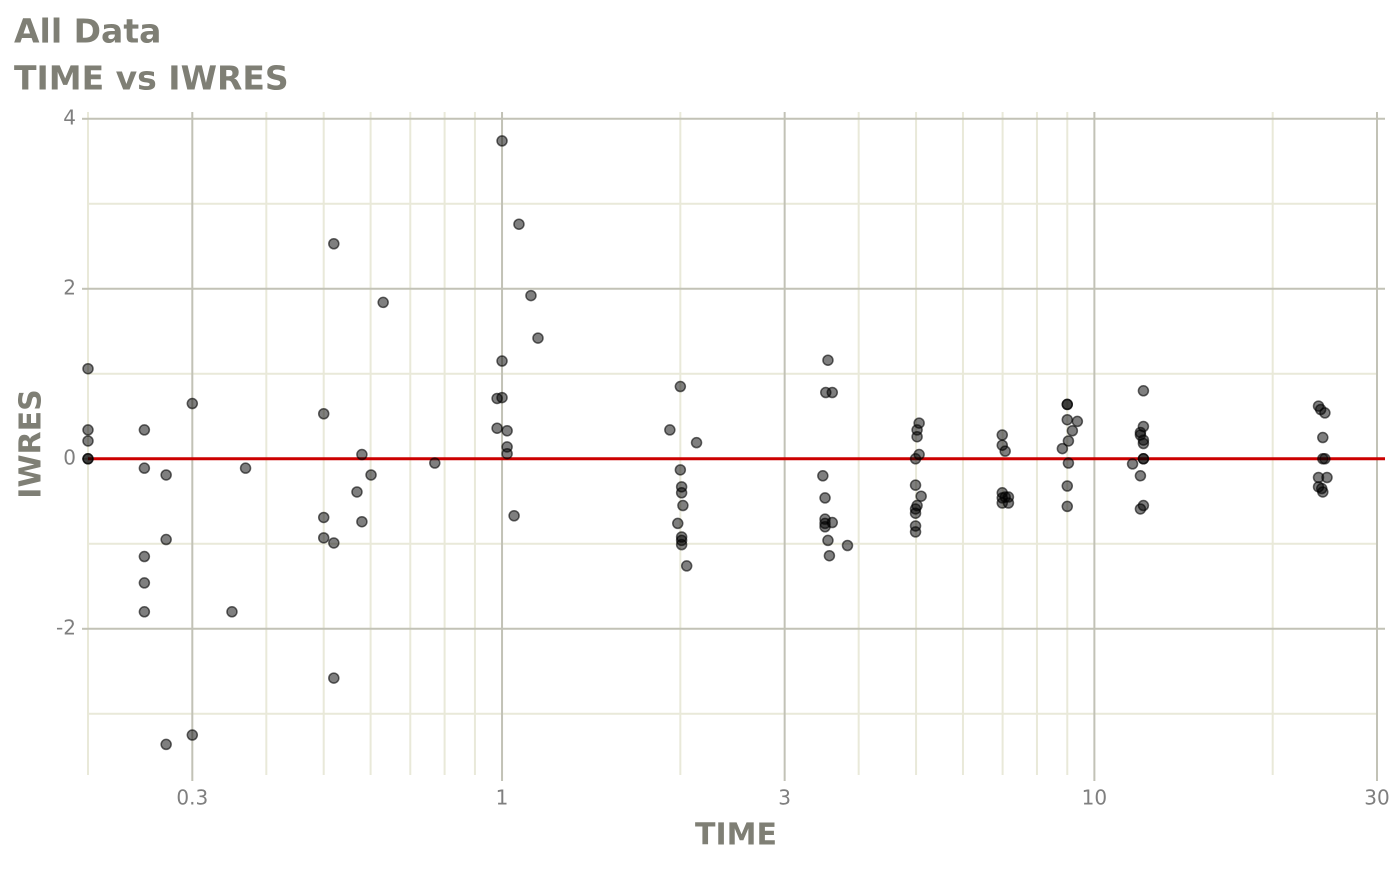  I want to click on y-tick-label: 4, so click(69, 117).